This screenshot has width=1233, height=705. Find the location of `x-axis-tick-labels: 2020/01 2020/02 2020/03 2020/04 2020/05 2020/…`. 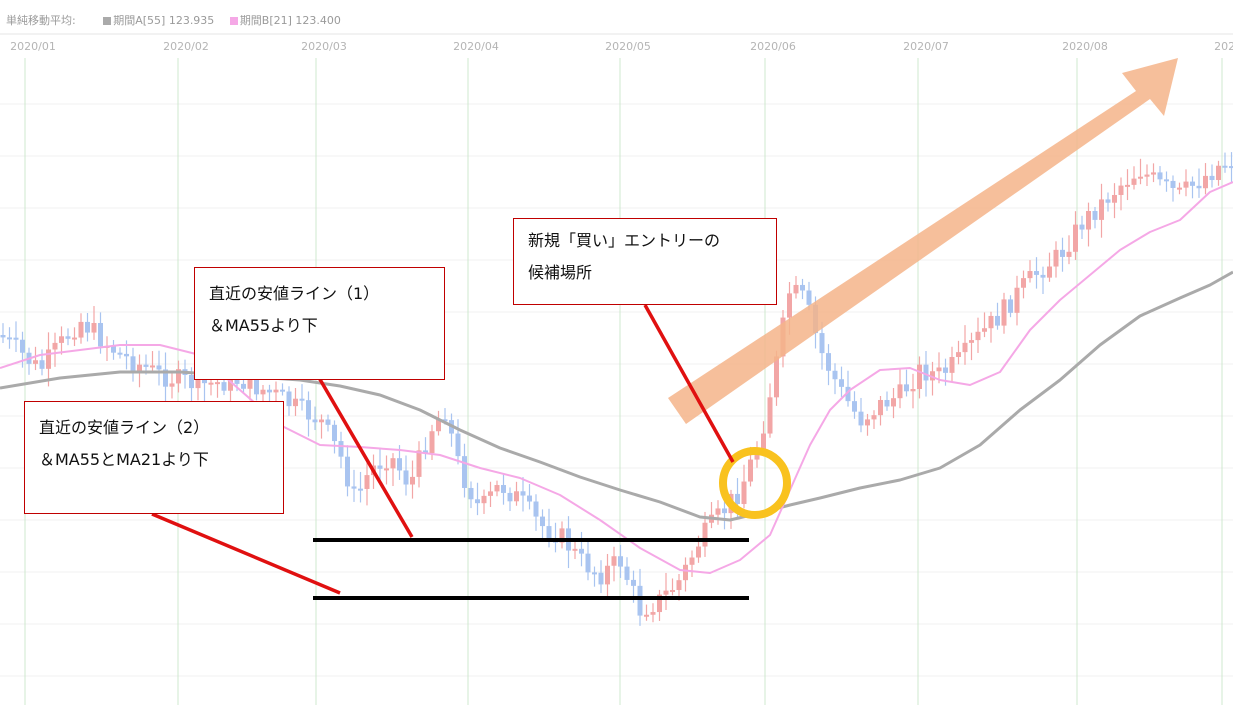

x-axis-tick-labels: 2020/01 2020/02 2020/03 2020/04 2020/05 2020/… is located at coordinates (621, 46).